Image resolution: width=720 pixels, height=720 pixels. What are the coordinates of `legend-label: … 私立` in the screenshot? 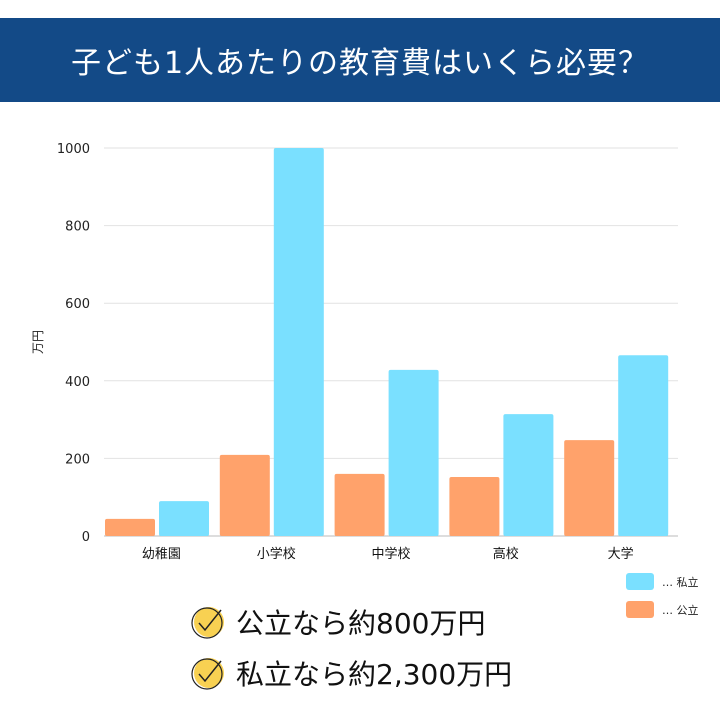 It's located at (680, 582).